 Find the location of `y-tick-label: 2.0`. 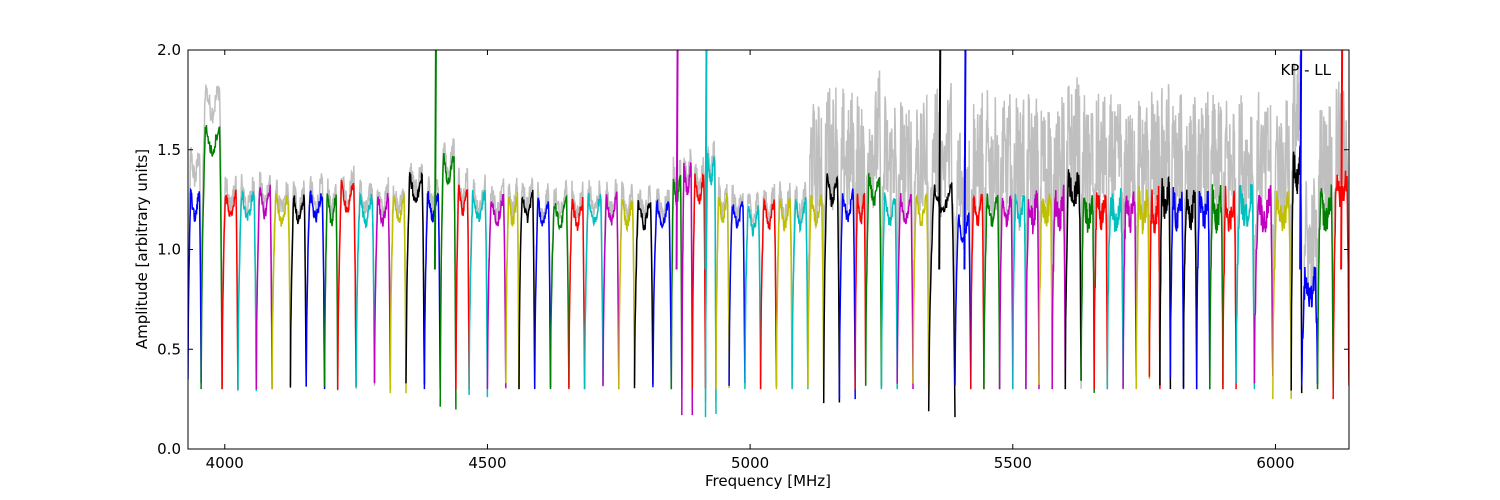

y-tick-label: 2.0 is located at coordinates (169, 50).